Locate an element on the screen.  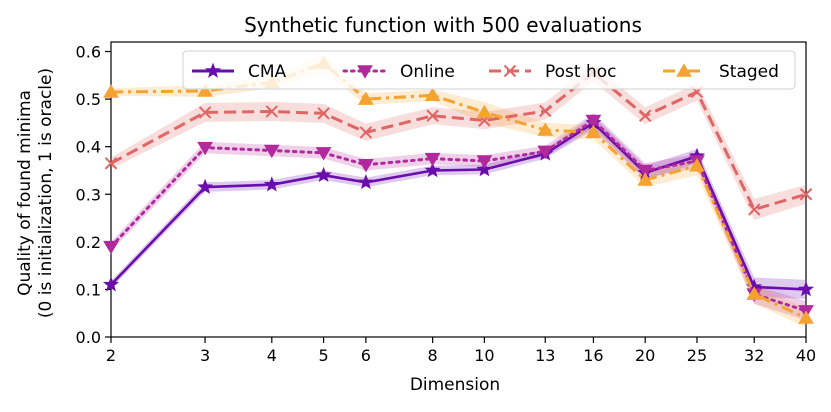
x-tick-label: 2 is located at coordinates (111, 355).